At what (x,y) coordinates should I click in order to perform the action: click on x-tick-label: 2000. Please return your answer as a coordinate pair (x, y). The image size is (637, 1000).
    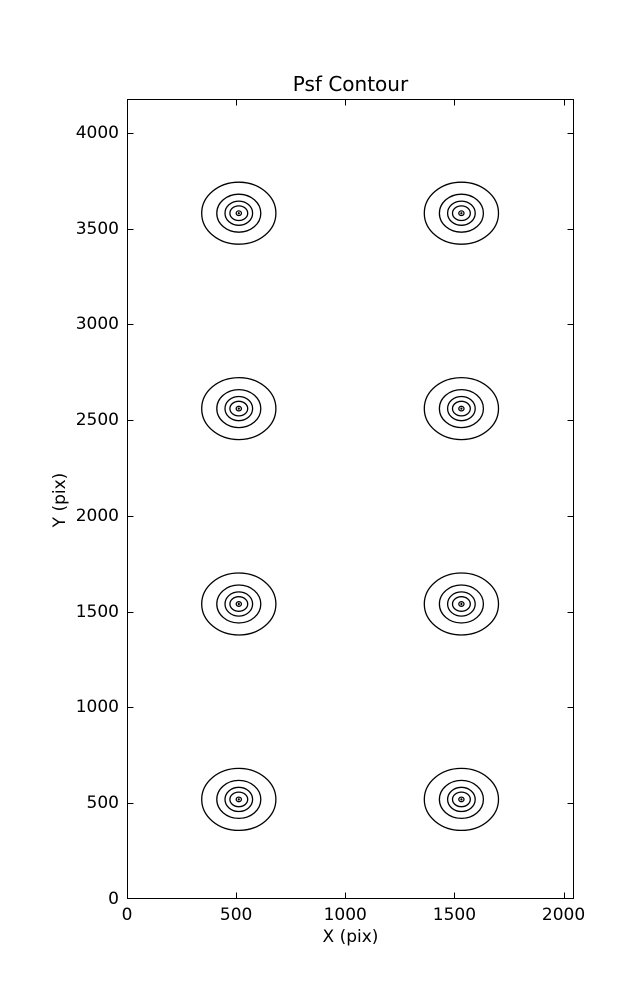
    Looking at the image, I should click on (563, 915).